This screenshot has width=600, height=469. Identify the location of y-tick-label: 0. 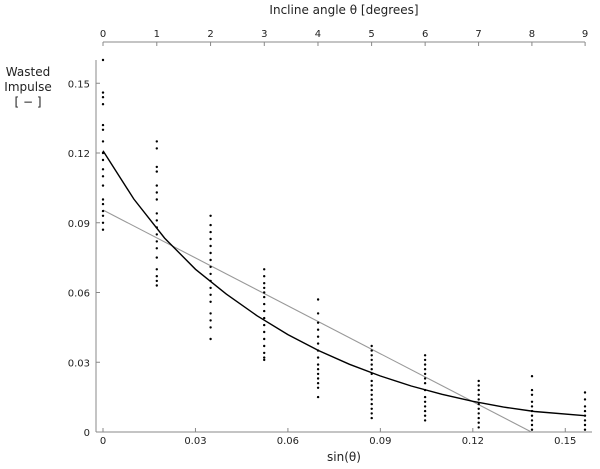
(87, 433).